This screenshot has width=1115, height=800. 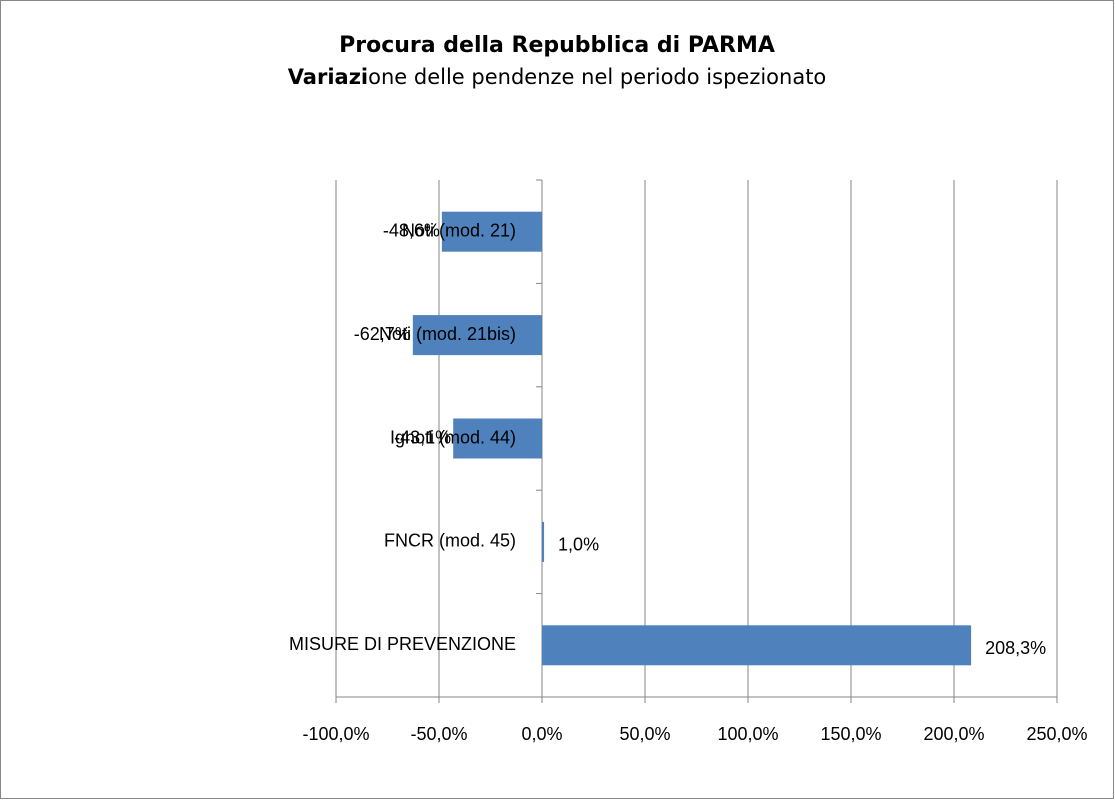 What do you see at coordinates (453, 437) in the screenshot?
I see `category-label: Ignoti (mod. 44)` at bounding box center [453, 437].